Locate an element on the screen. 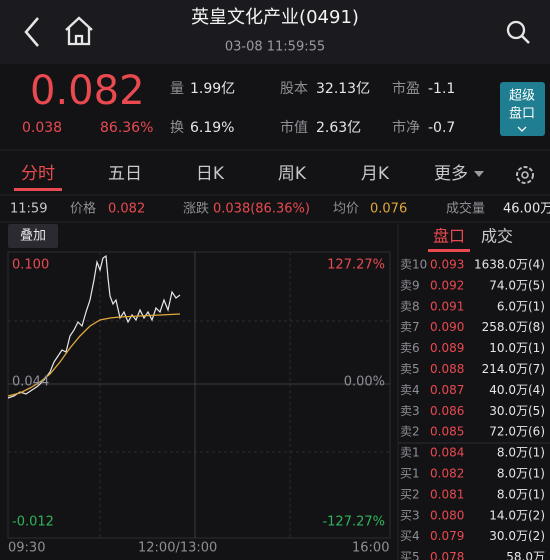 This screenshot has width=550, height=560. book-tab: 盘口 is located at coordinates (449, 236).